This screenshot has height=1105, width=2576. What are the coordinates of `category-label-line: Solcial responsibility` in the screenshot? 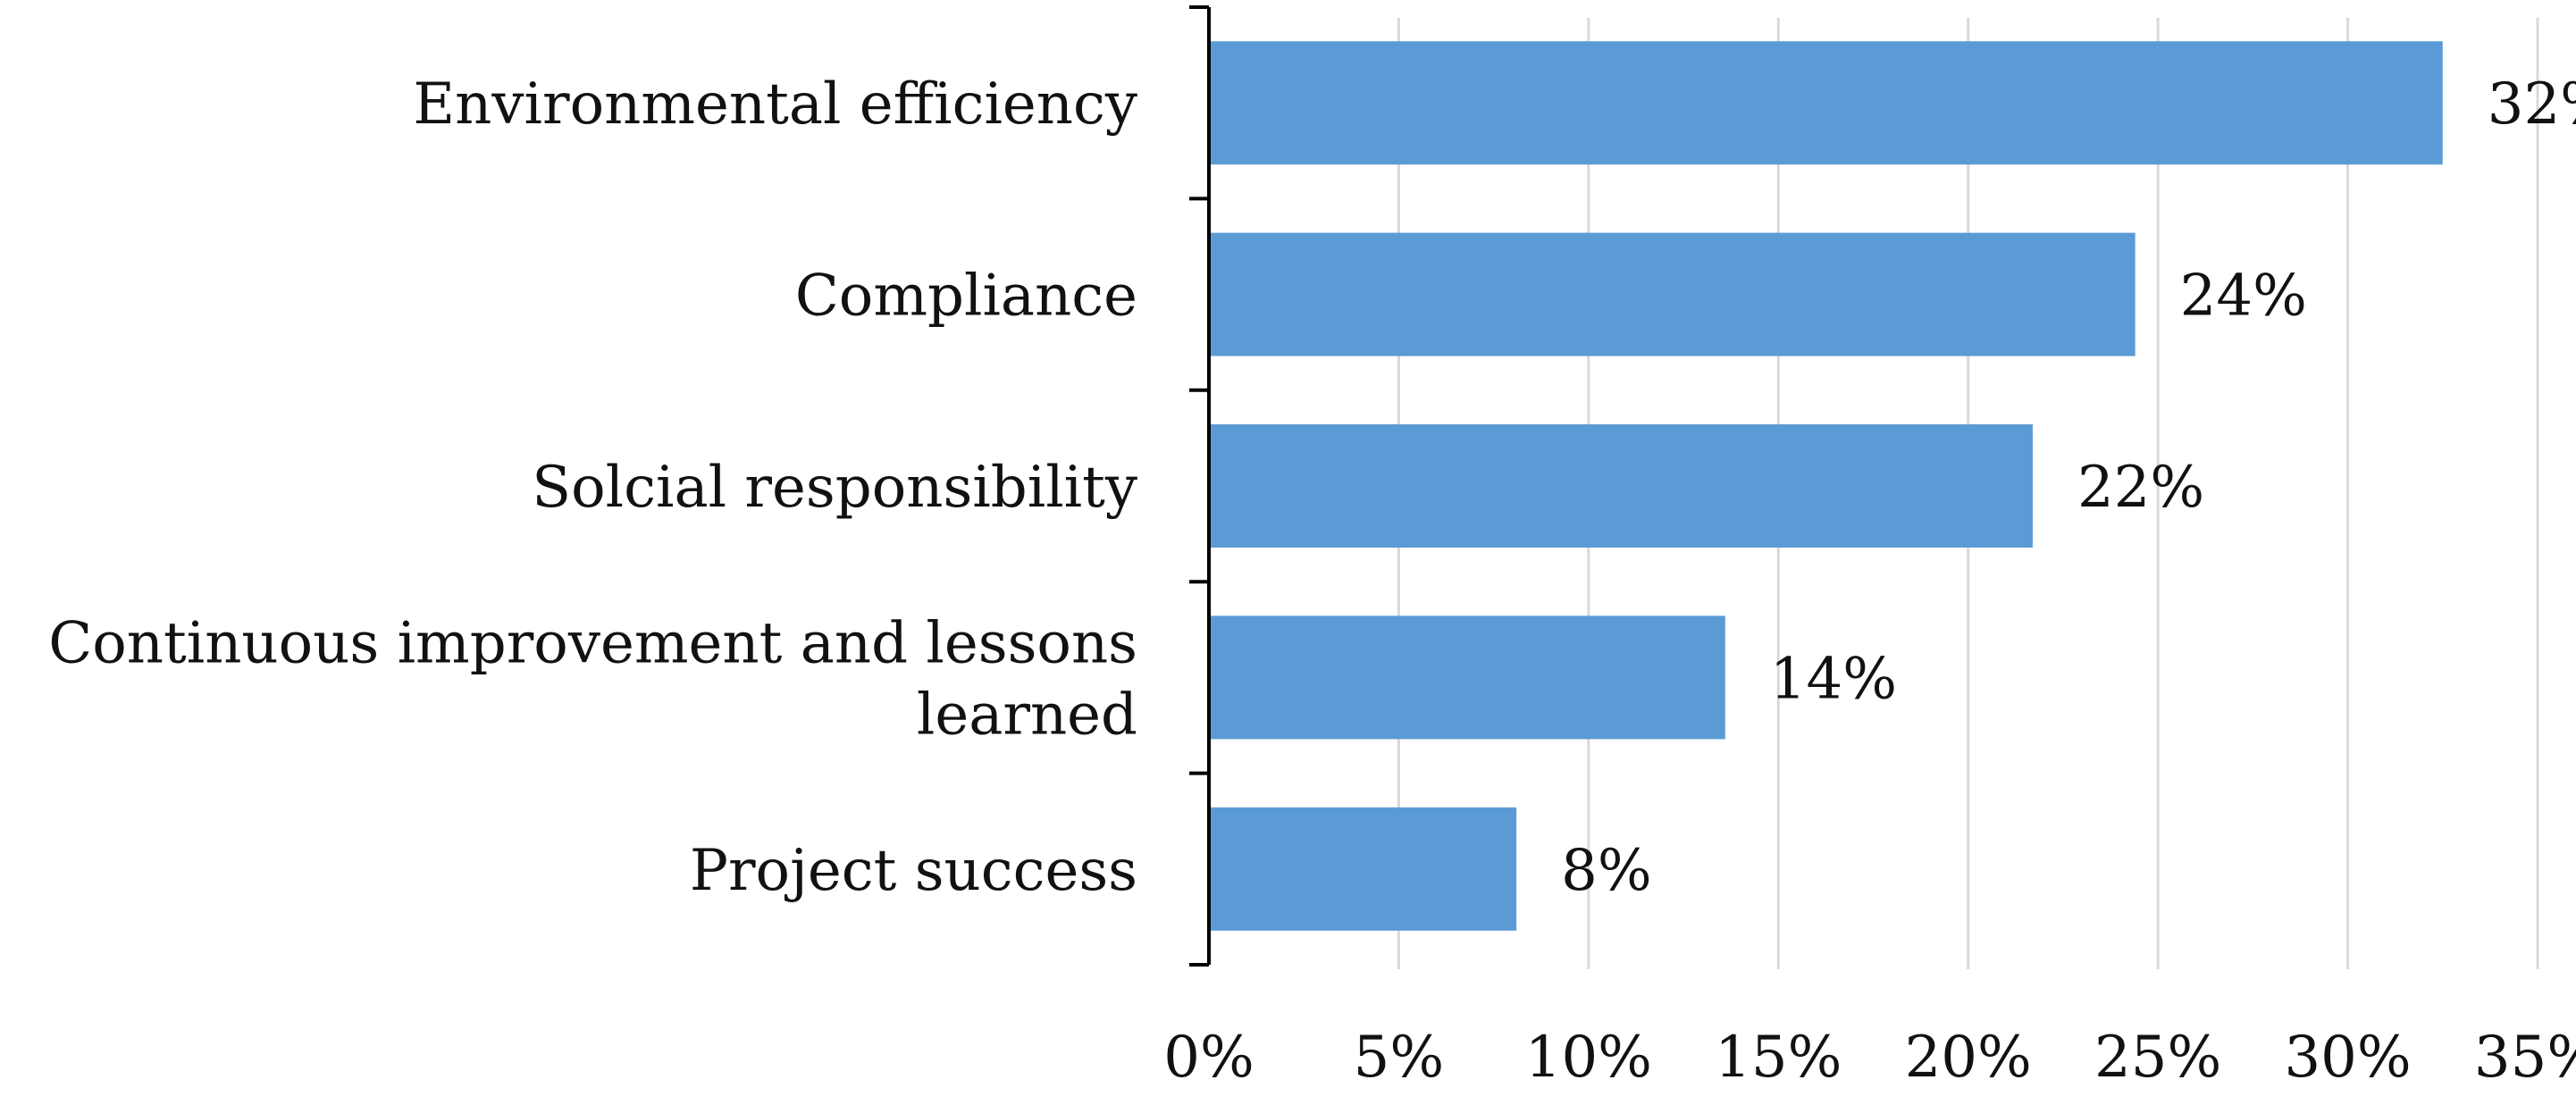 It's located at (834, 488).